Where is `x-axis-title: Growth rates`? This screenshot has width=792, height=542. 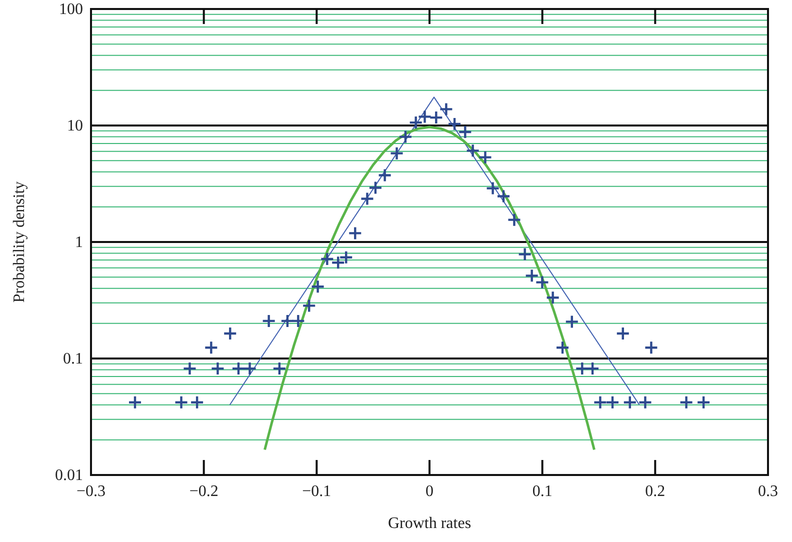
x-axis-title: Growth rates is located at coordinates (430, 523).